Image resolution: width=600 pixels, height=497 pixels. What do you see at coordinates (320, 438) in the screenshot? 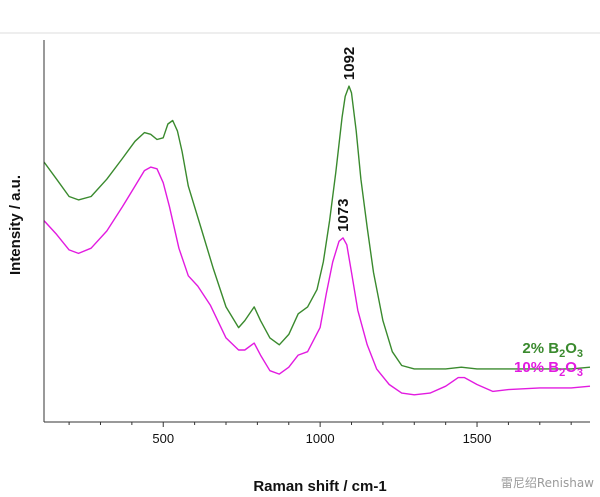
I see `x-tick-label: 1000` at bounding box center [320, 438].